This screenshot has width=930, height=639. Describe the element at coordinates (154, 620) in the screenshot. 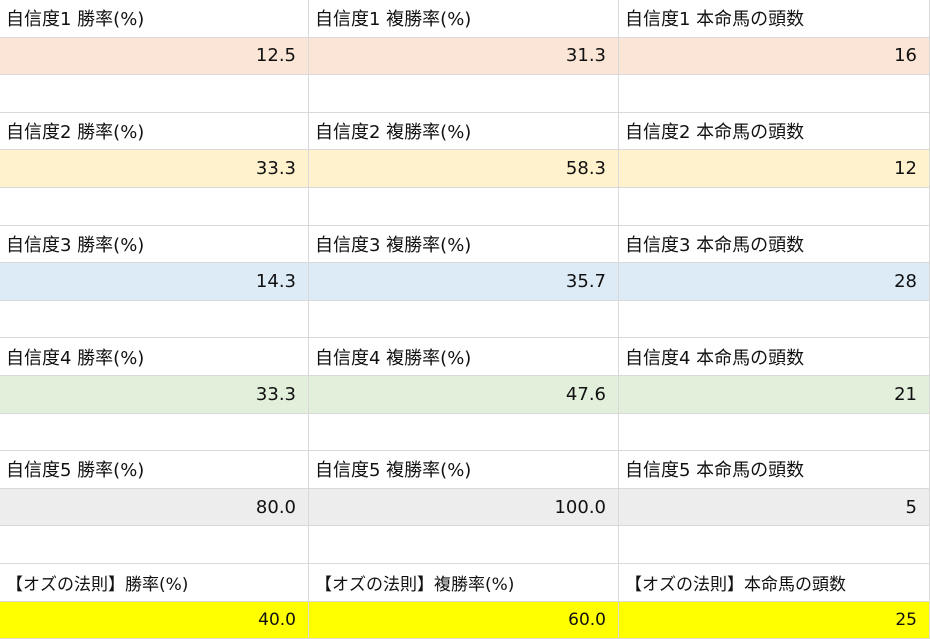

I see `value-cell: 40.0` at that location.